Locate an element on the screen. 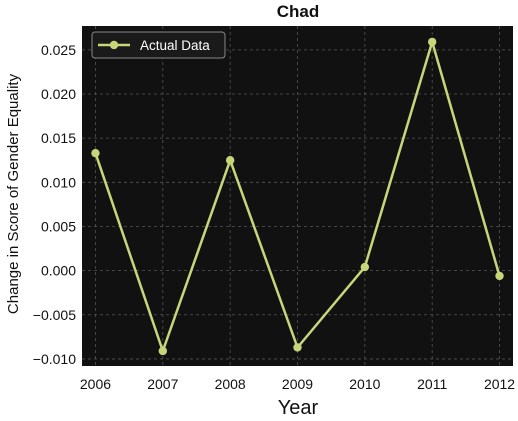  legend: Actual Data is located at coordinates (158, 45).